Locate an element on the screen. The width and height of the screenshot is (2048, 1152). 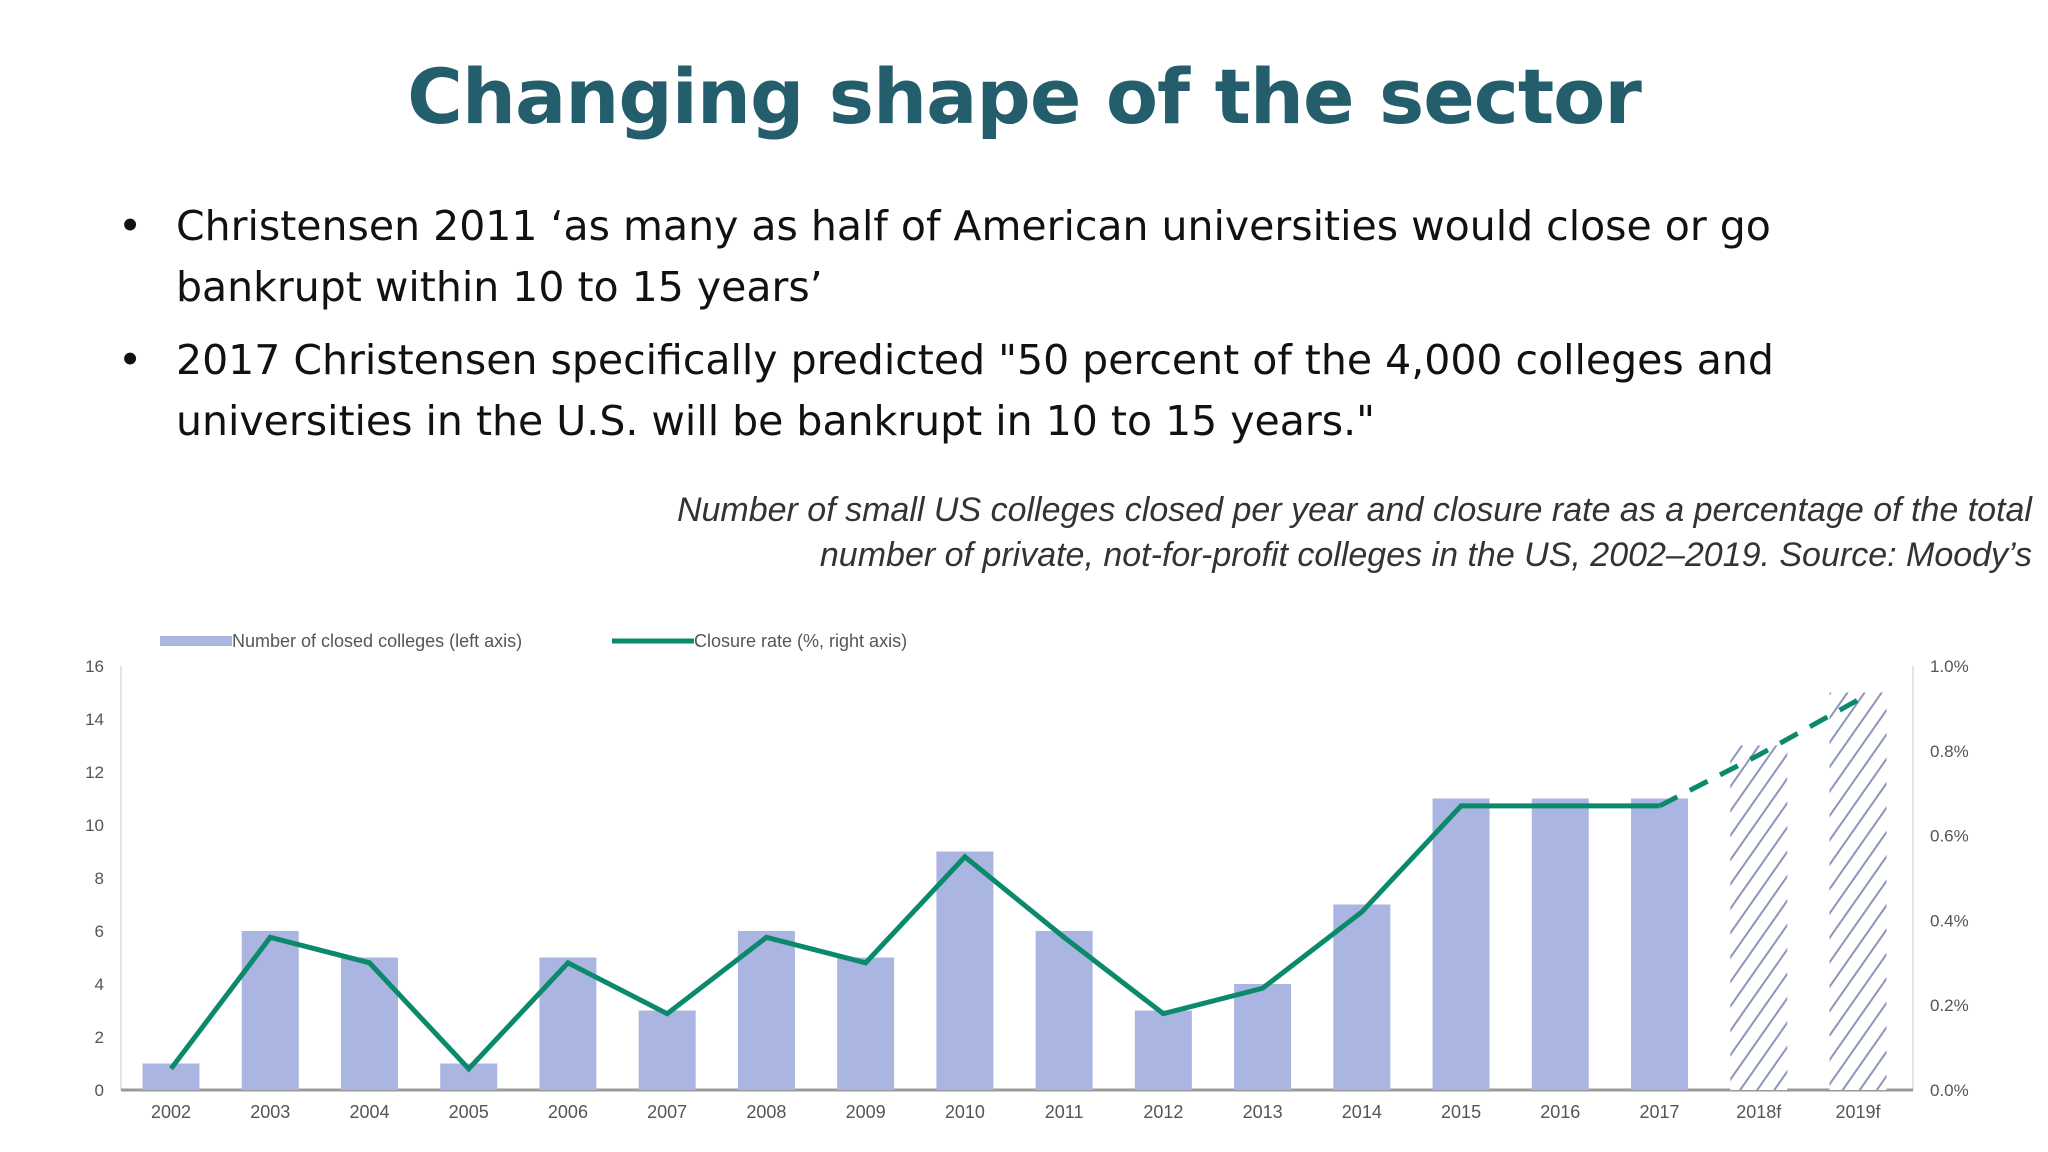
legend-label-bars: Number of closed colleges (left axis) is located at coordinates (377, 641).